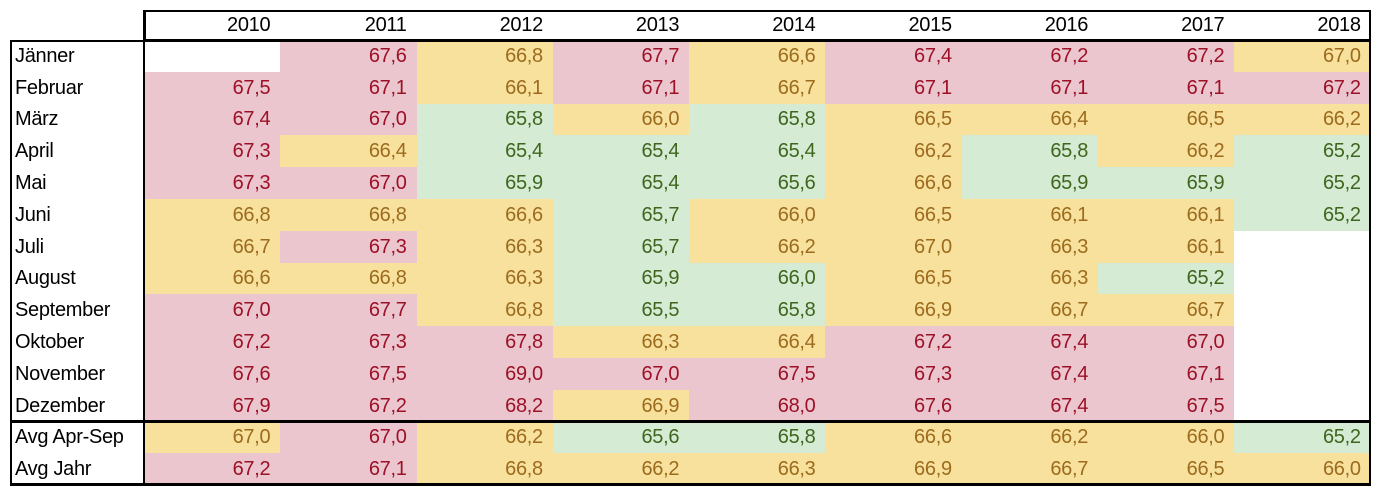 This screenshot has height=492, width=1373. I want to click on row-label: Februar, so click(77, 87).